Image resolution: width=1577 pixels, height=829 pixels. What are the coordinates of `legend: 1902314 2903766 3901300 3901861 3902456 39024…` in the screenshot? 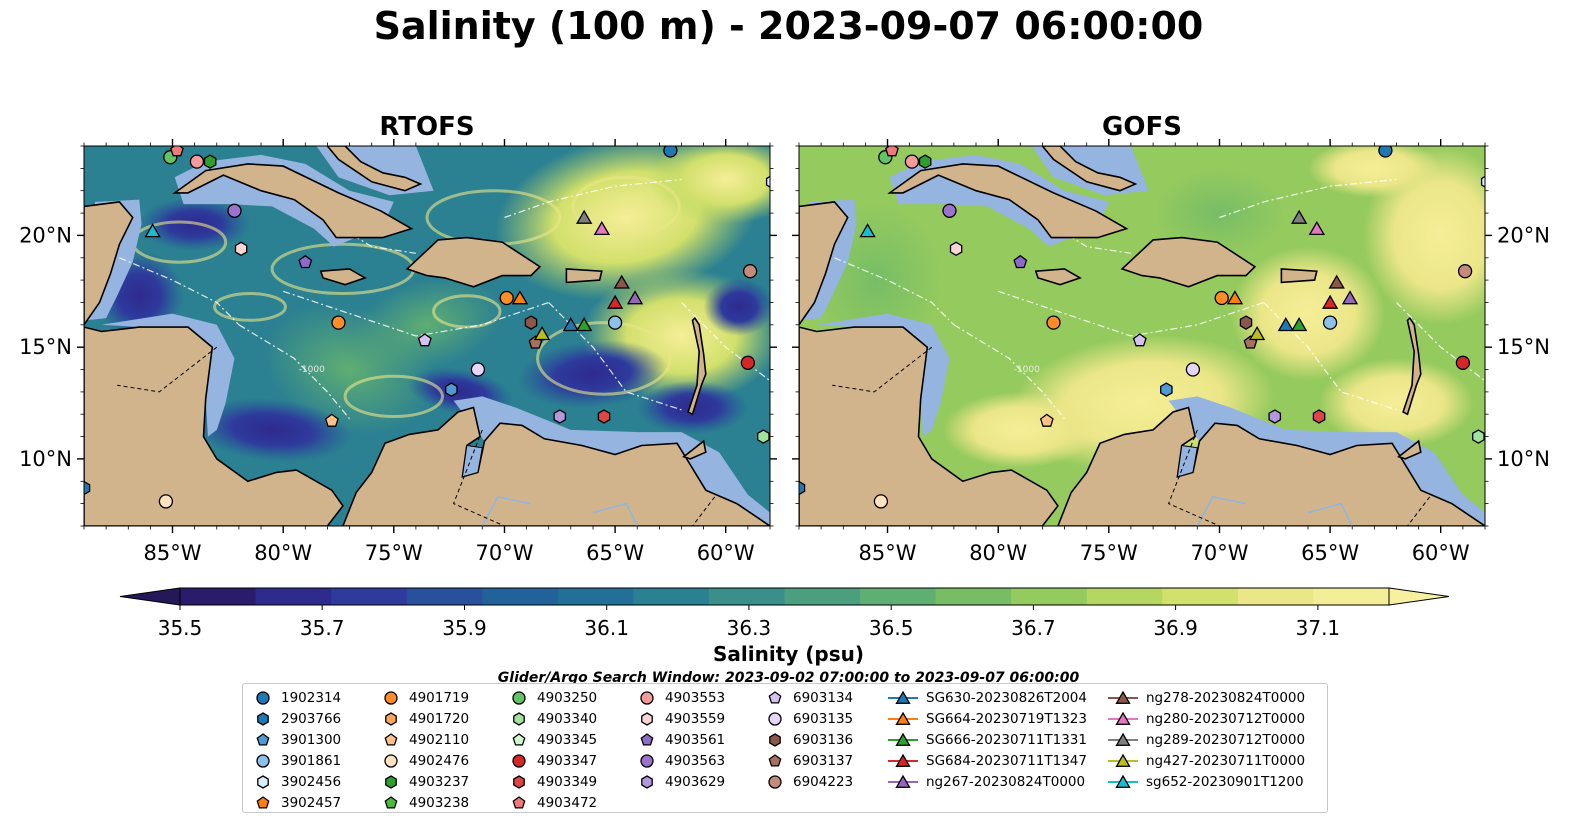 It's located at (785, 748).